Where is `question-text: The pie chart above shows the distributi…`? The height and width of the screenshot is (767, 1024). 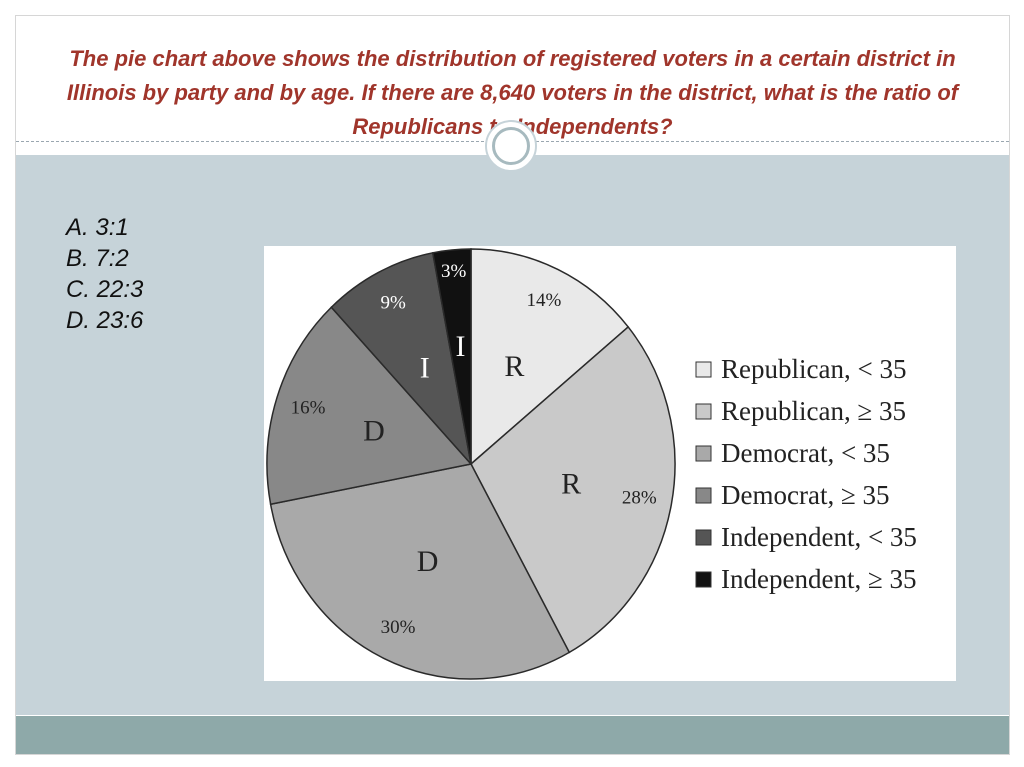 question-text: The pie chart above shows the distributi… is located at coordinates (512, 92).